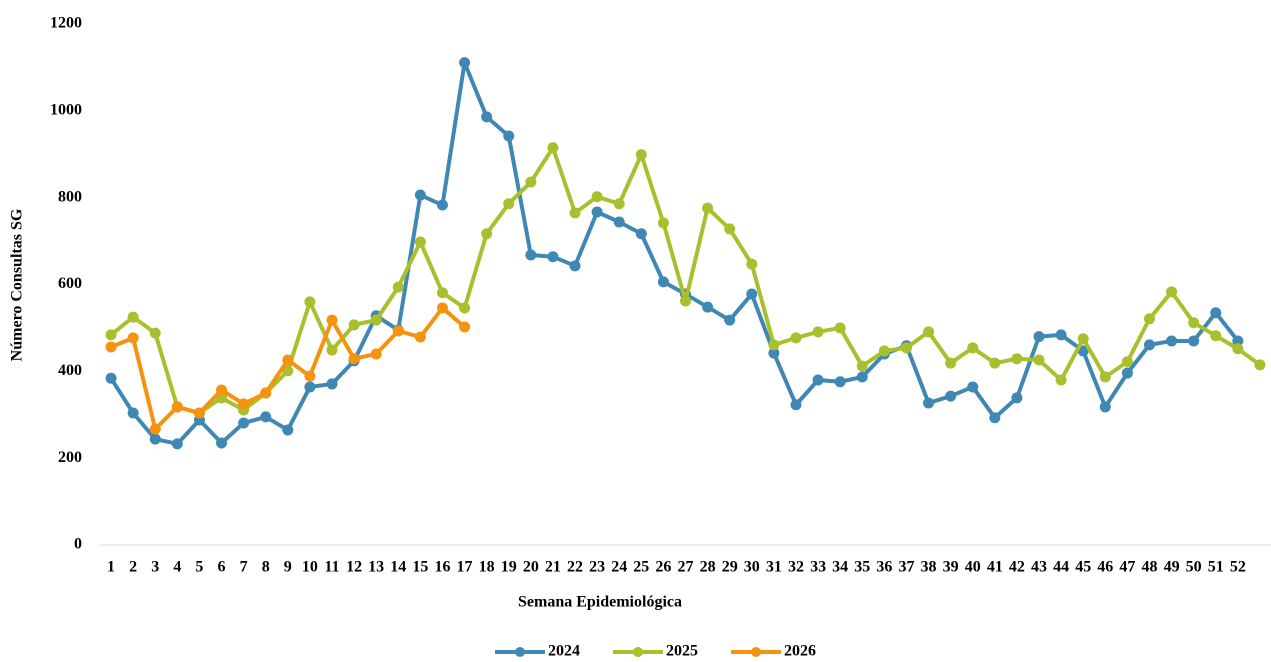  Describe the element at coordinates (1061, 567) in the screenshot. I see `x-tick-label: 44` at that location.